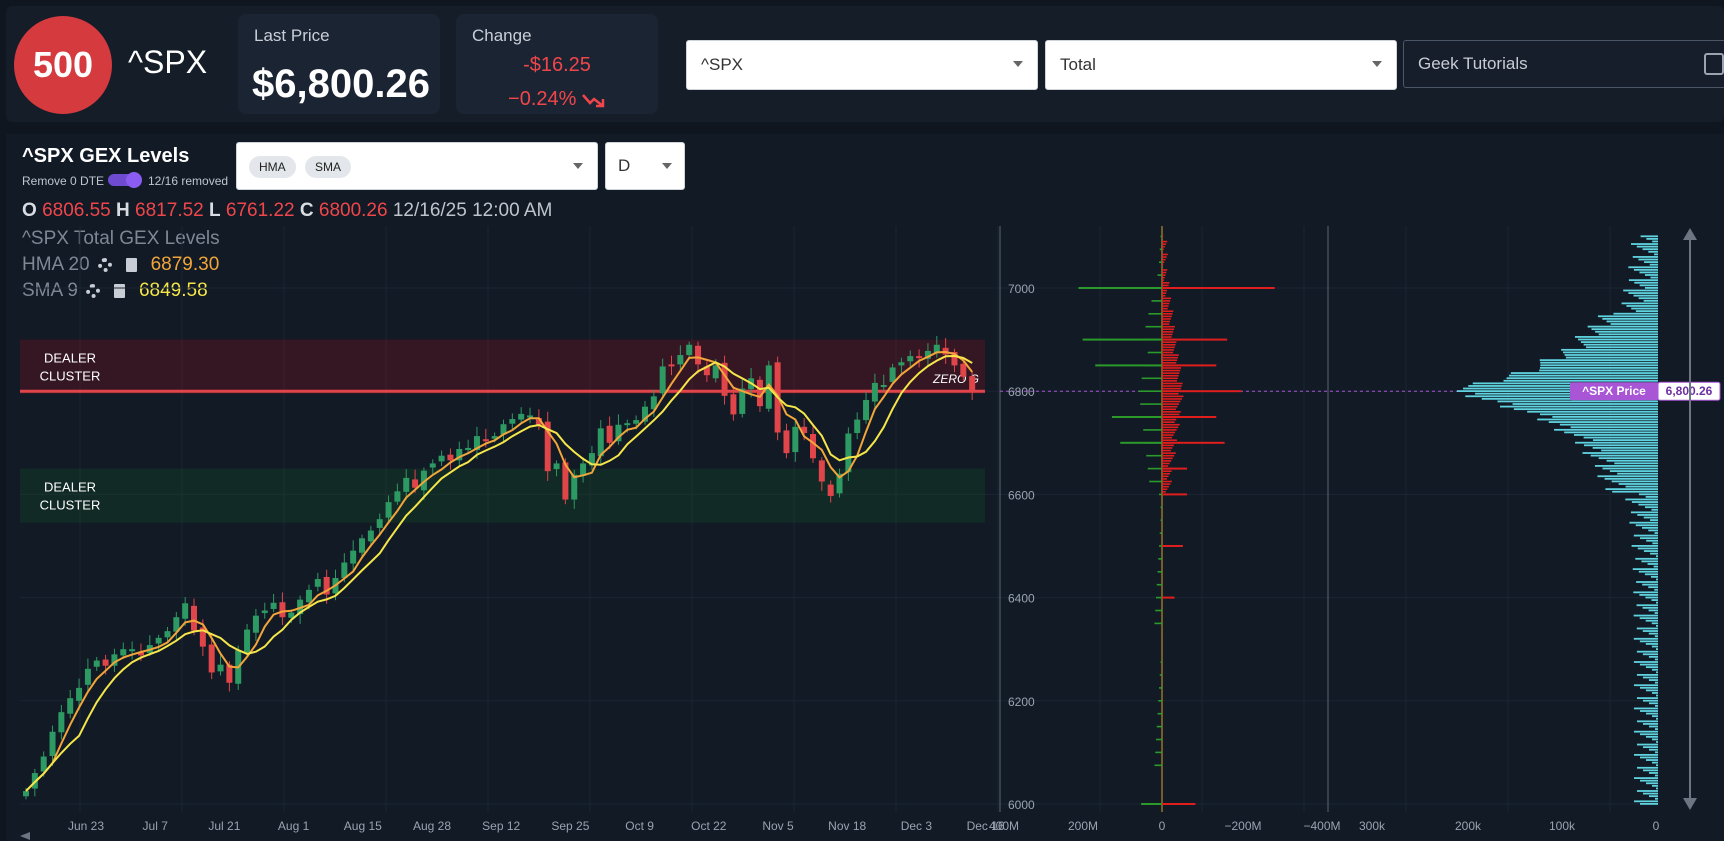 Image resolution: width=1724 pixels, height=841 pixels. What do you see at coordinates (120, 265) in the screenshot?
I see `hma-legend: HMA 20 6879.30` at bounding box center [120, 265].